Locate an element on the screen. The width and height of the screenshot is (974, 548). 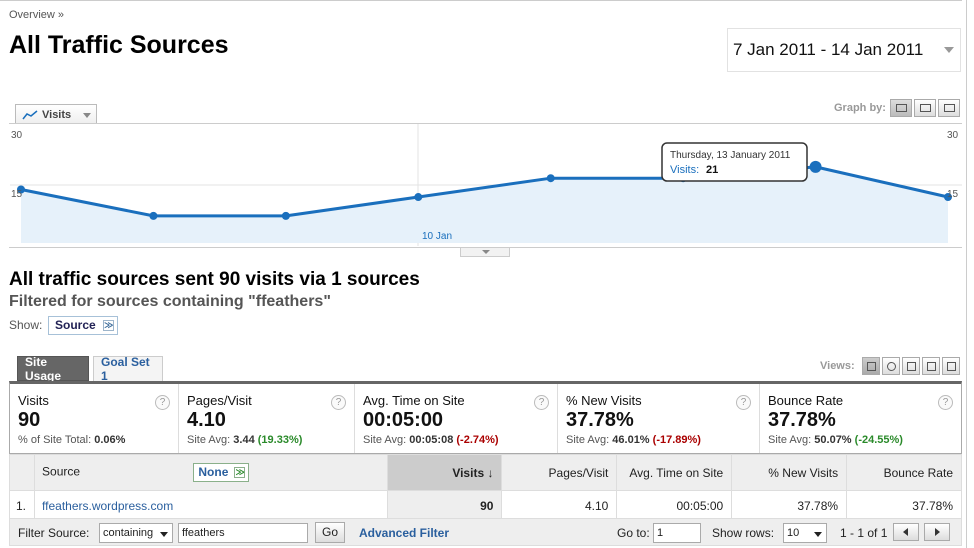
line-chart-icon is located at coordinates (30, 114).